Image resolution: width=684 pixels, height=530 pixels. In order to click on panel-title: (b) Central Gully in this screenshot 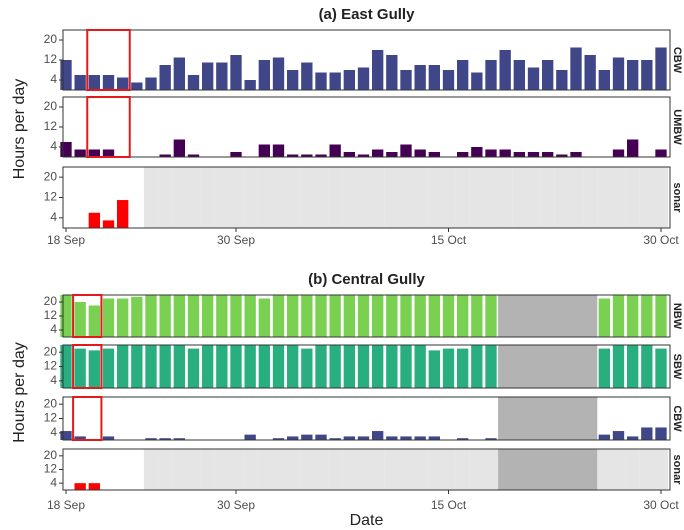, I will do `click(366, 279)`.